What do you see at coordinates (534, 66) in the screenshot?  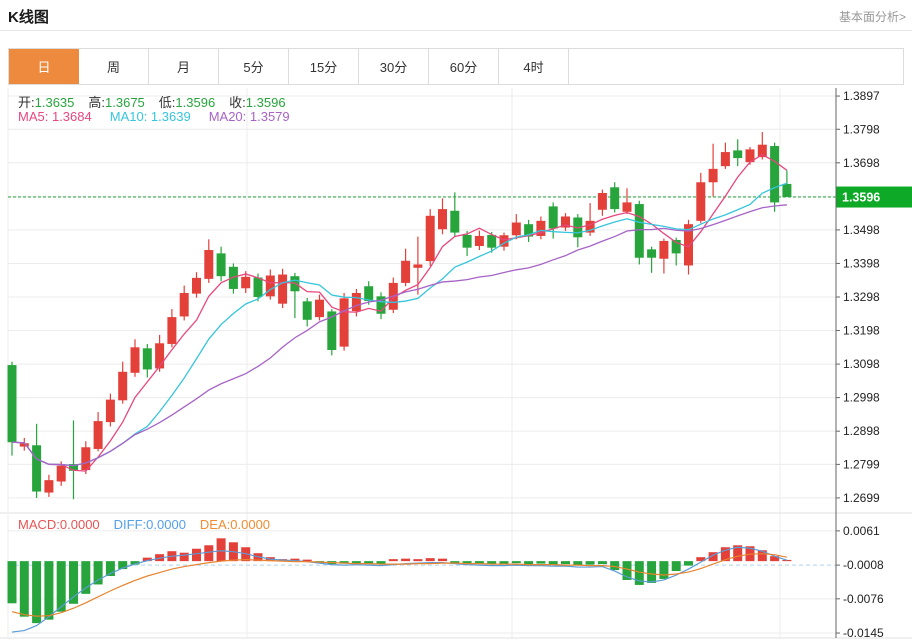 I see `tab-period-7: 4时` at bounding box center [534, 66].